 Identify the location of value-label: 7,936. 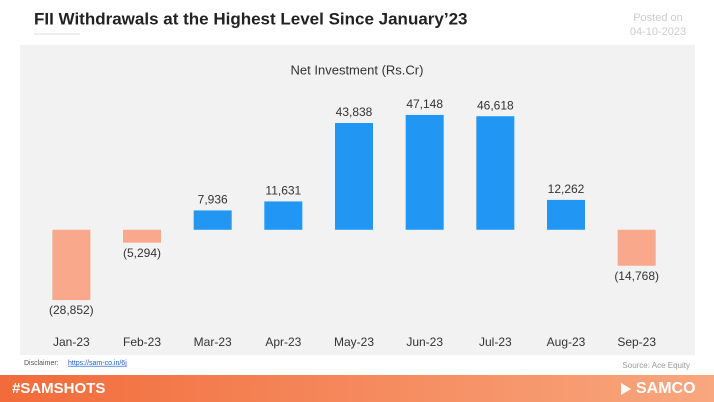
(213, 200).